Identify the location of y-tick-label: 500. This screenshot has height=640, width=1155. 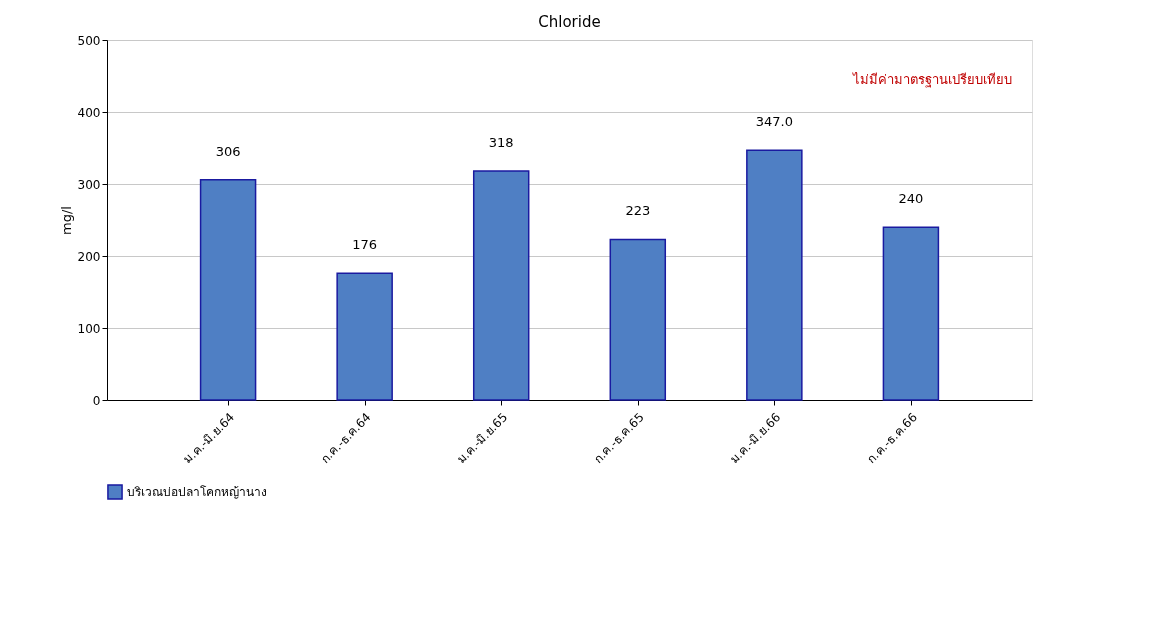
(89, 40).